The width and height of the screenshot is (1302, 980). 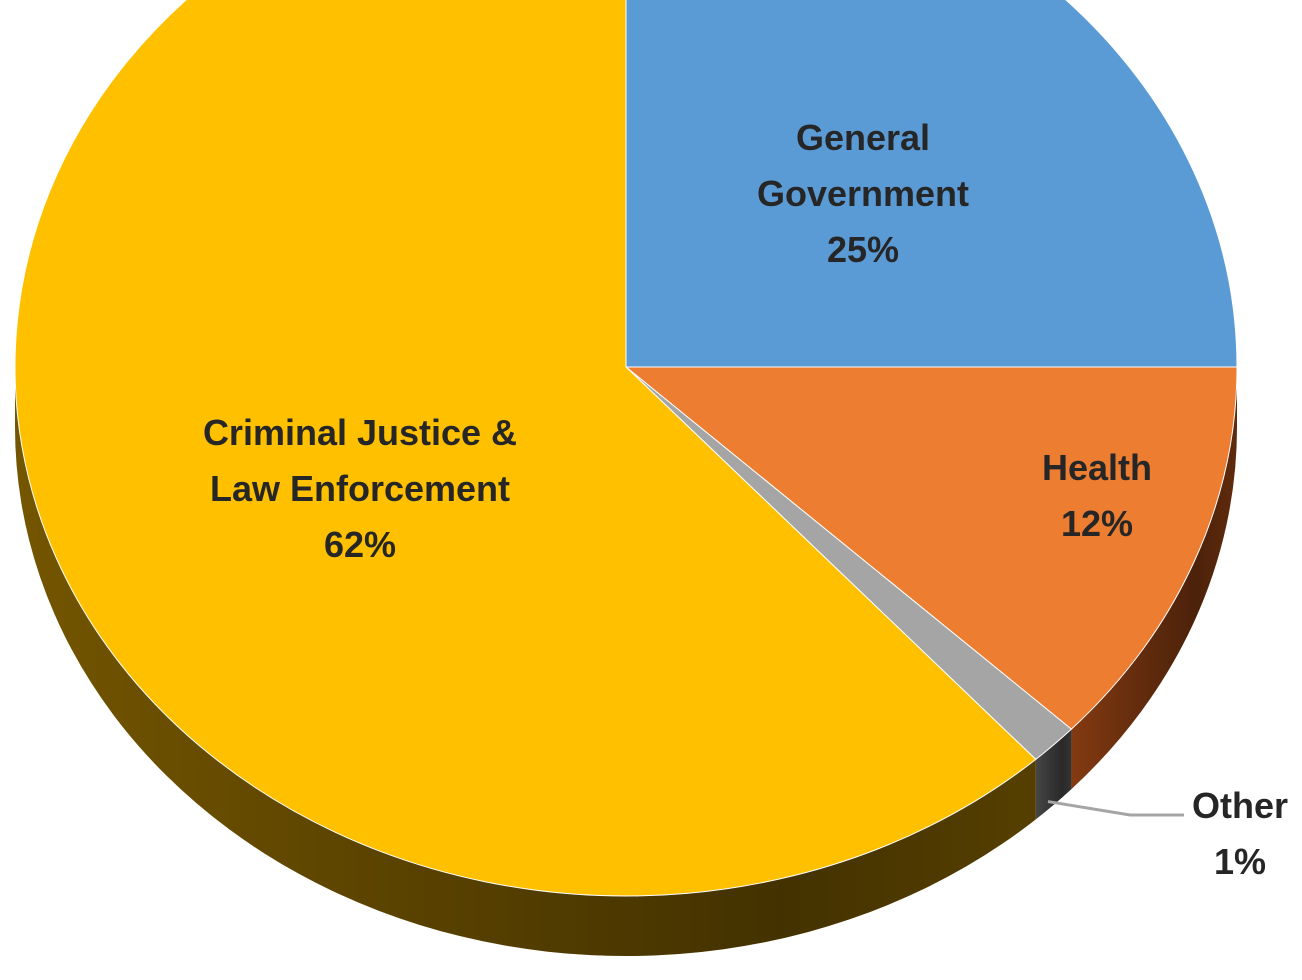 What do you see at coordinates (360, 488) in the screenshot?
I see `slice-label-criminal-justice-and-law-enforcement: Law Enforcement` at bounding box center [360, 488].